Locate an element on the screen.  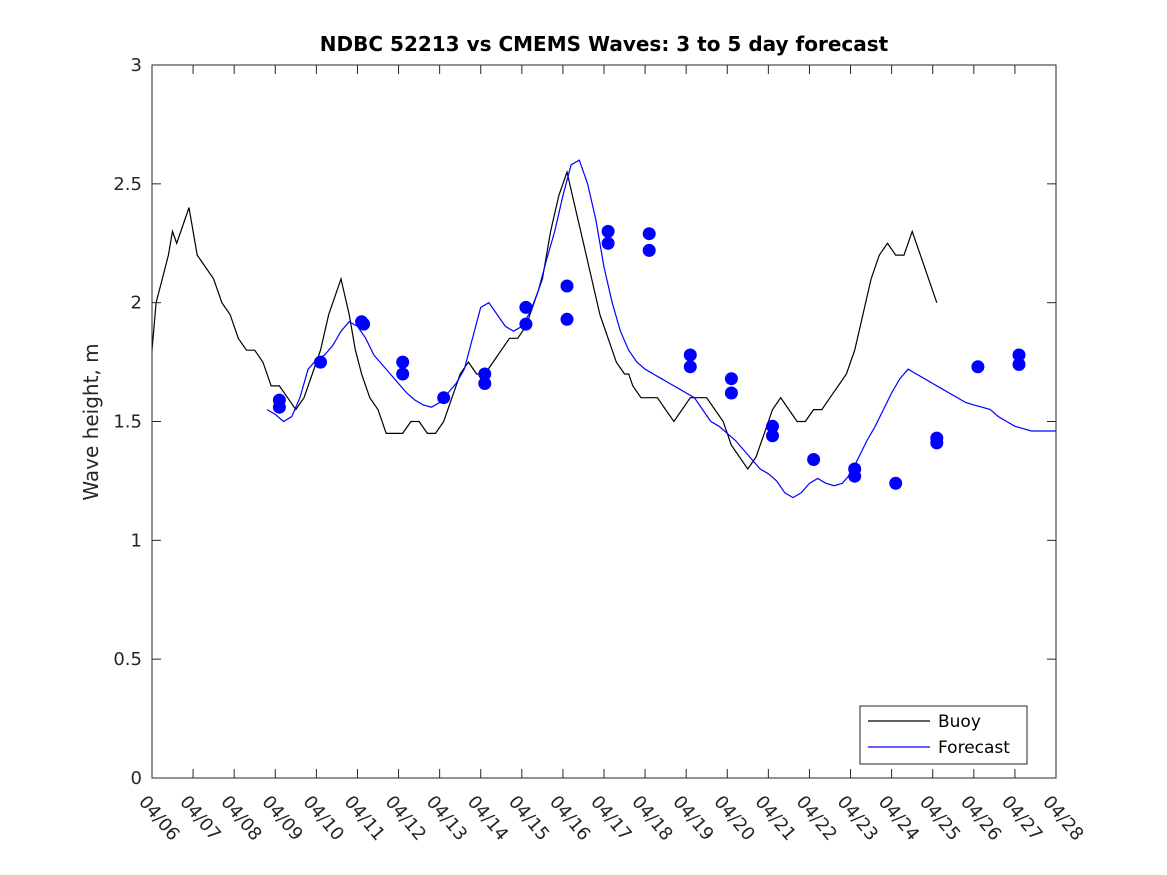
legend-label-buoy: Buoy is located at coordinates (959, 722).